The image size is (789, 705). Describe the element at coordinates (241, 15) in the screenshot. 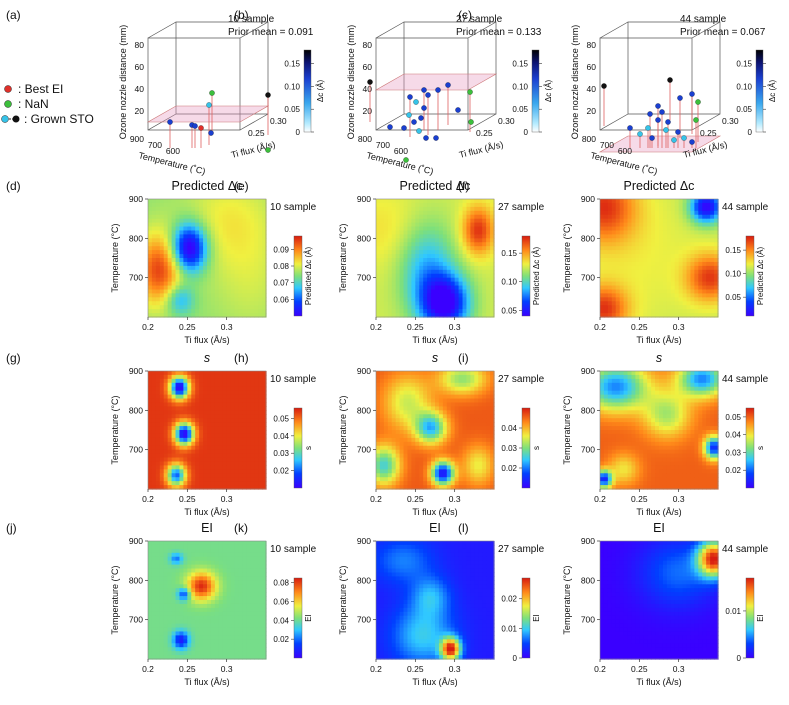

I see `panel-label: (b)` at that location.